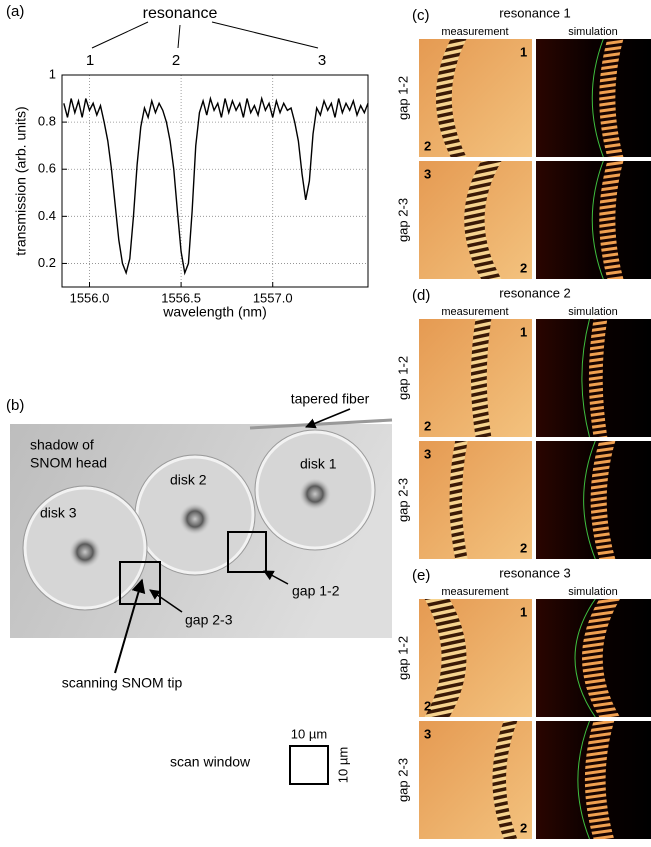  What do you see at coordinates (47, 168) in the screenshot?
I see `y-tick-label: 0.6` at bounding box center [47, 168].